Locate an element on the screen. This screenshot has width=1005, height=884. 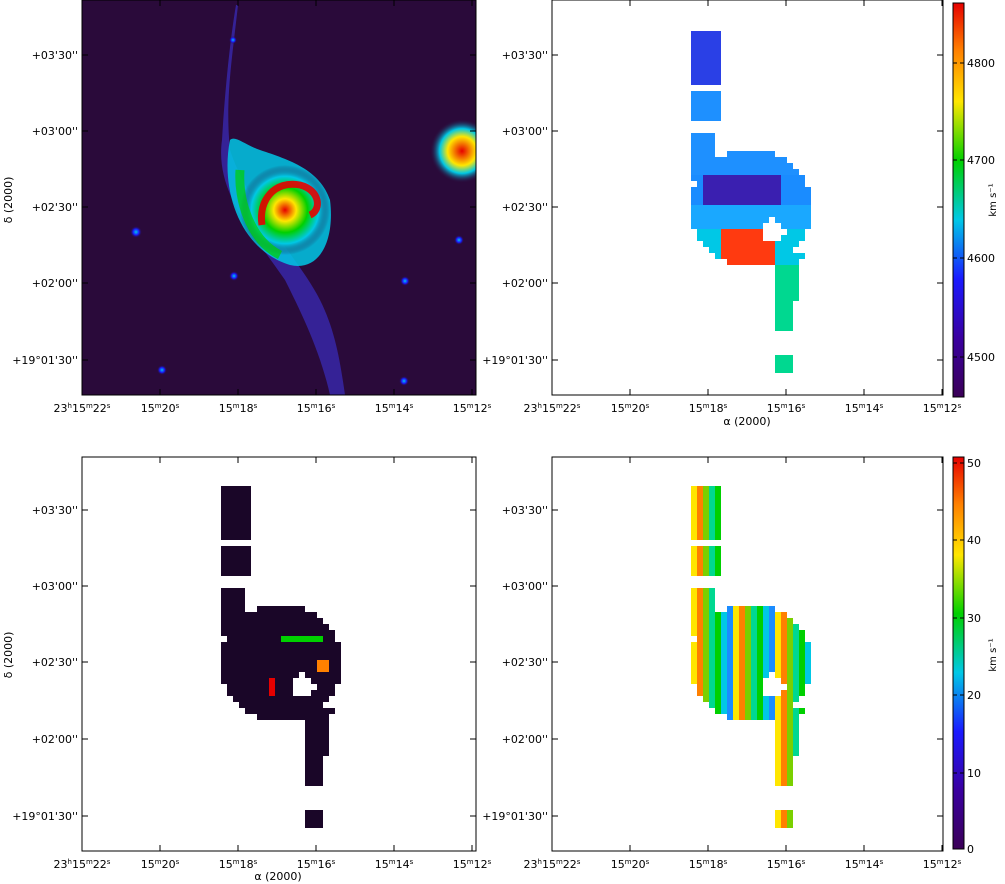
colorbar-tick-label: 40 is located at coordinates (974, 540).